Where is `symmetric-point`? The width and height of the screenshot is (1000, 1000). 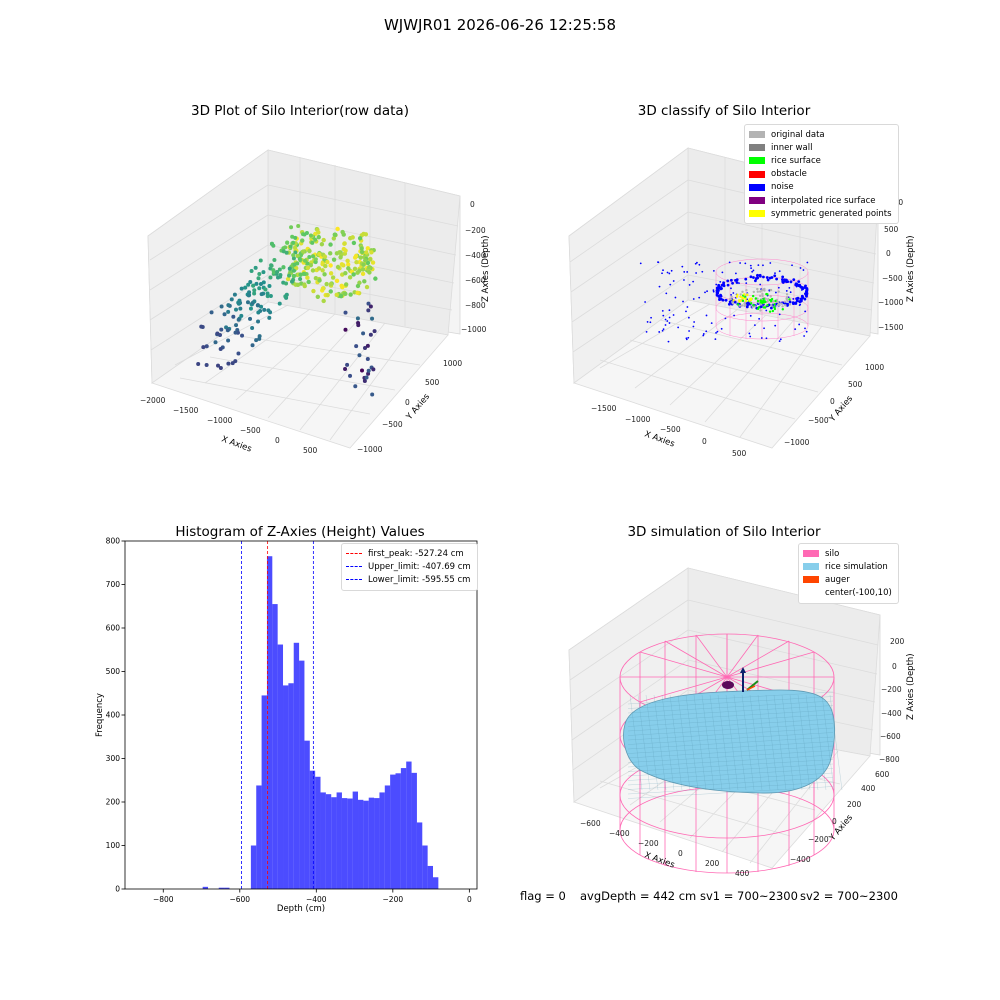 symmetric-point is located at coordinates (740, 296).